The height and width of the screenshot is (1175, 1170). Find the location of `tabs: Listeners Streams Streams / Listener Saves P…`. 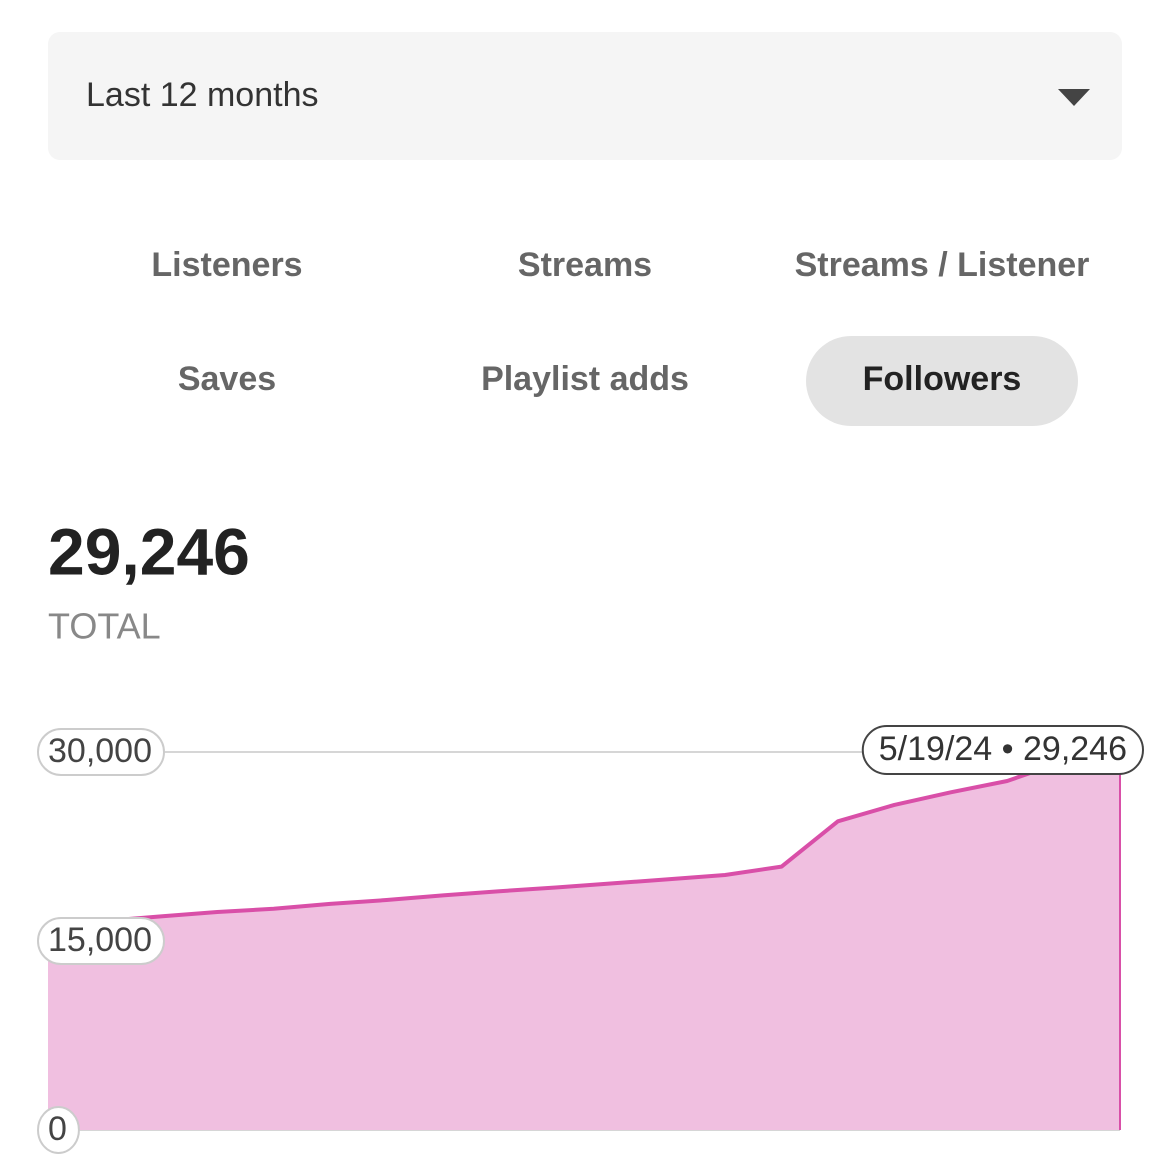

tabs: Listeners Streams Streams / Listener Saves P… is located at coordinates (620, 336).